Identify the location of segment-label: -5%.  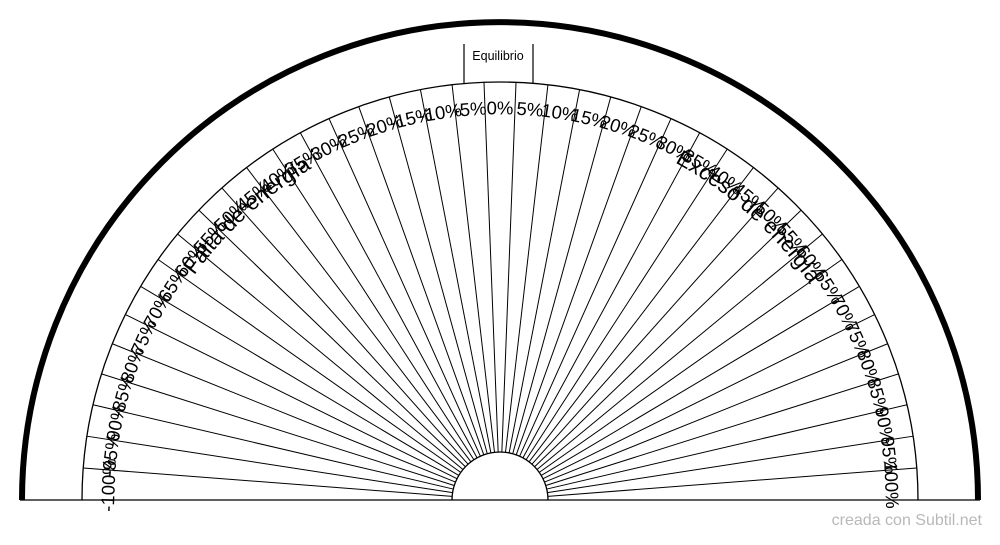
(470, 108).